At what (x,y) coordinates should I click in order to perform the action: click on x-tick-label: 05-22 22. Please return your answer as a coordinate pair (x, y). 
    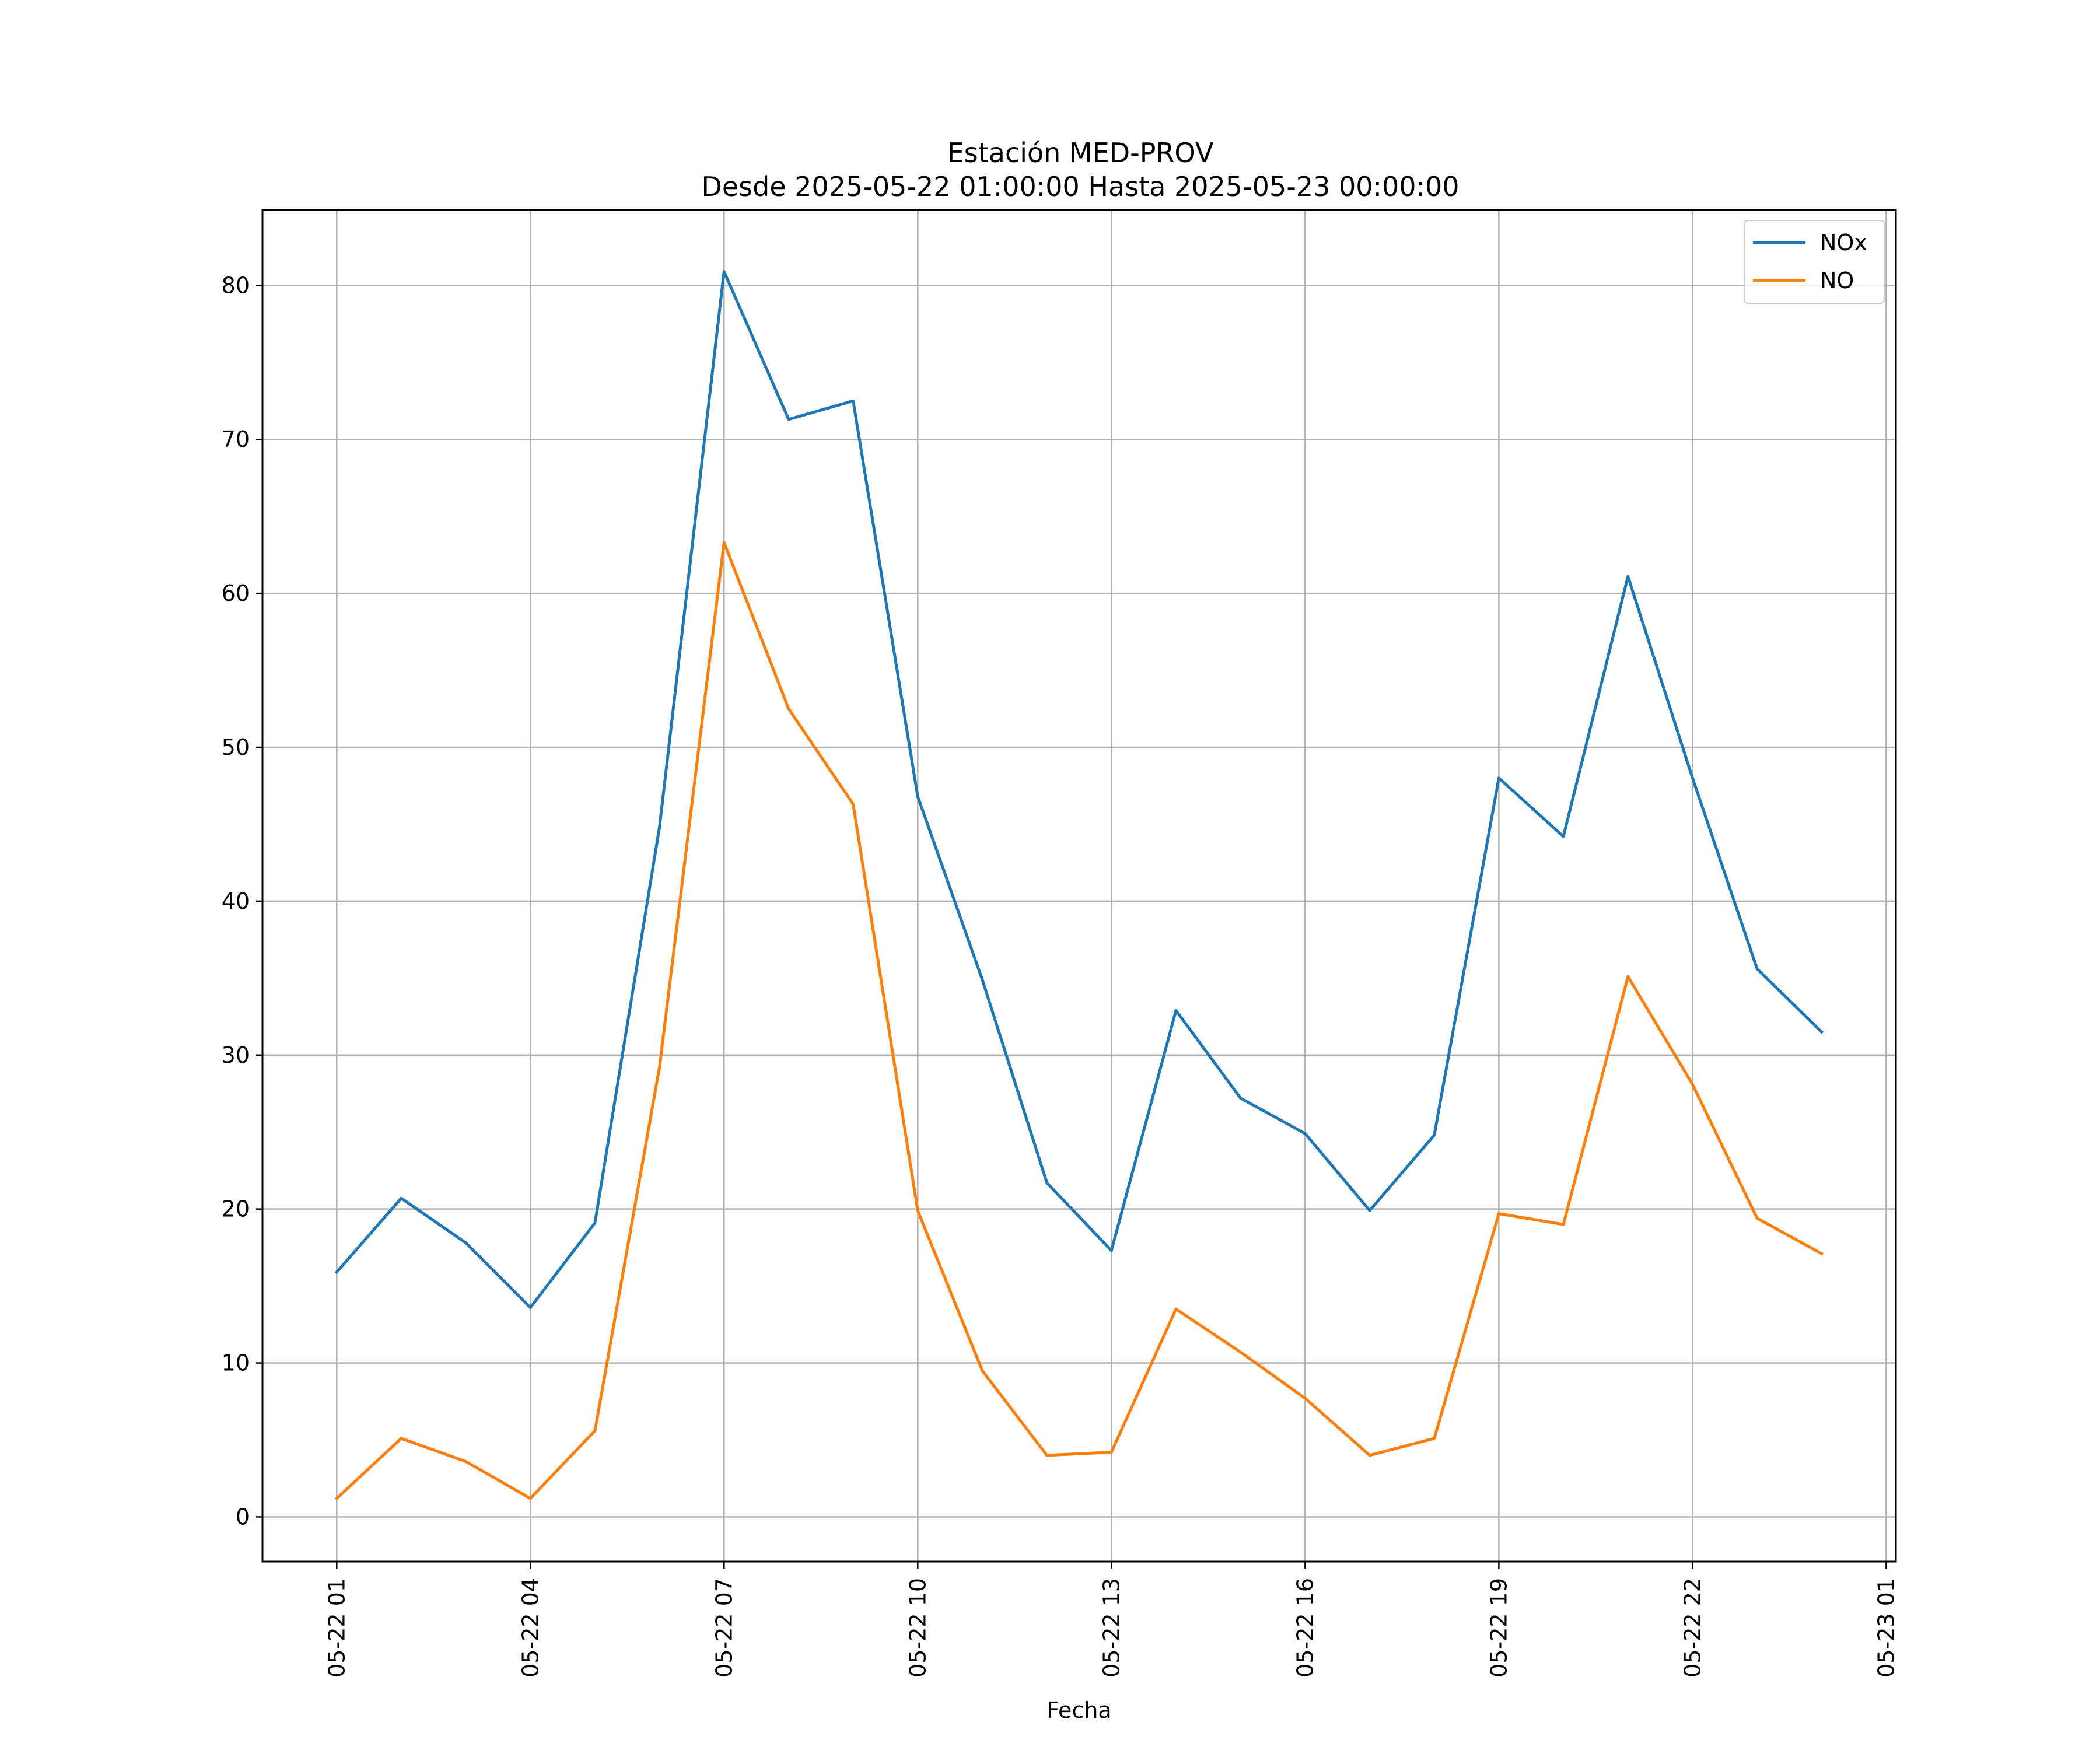
    Looking at the image, I should click on (1692, 1628).